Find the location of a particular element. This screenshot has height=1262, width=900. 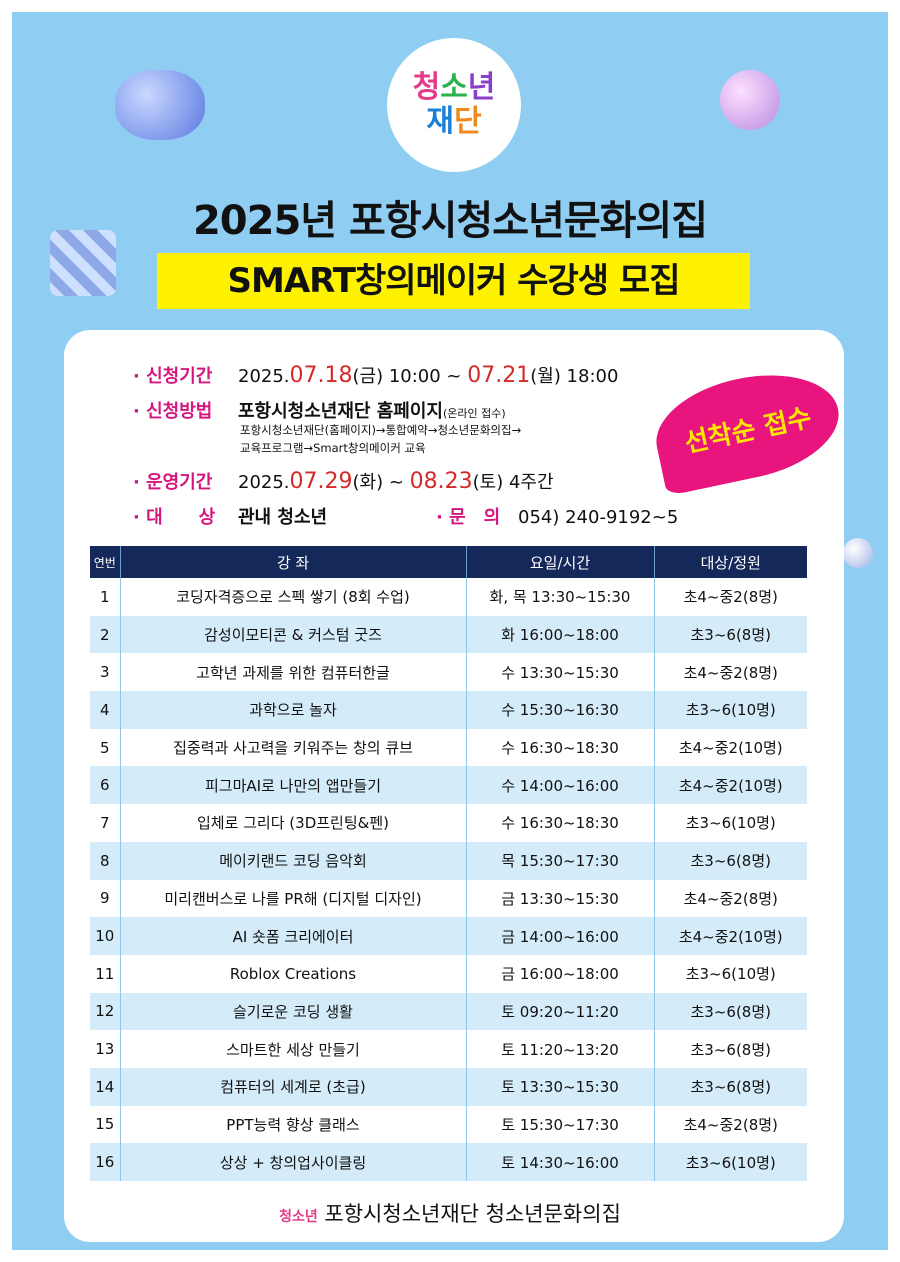

cell-course: 입체로 그리다 (3D프린팅&펜) is located at coordinates (293, 823).